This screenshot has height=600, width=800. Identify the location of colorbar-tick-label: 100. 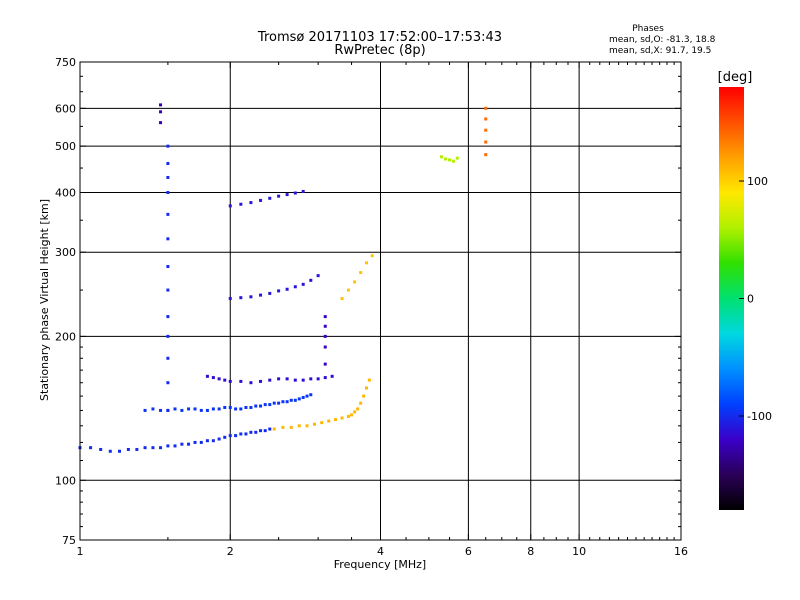
(757, 181).